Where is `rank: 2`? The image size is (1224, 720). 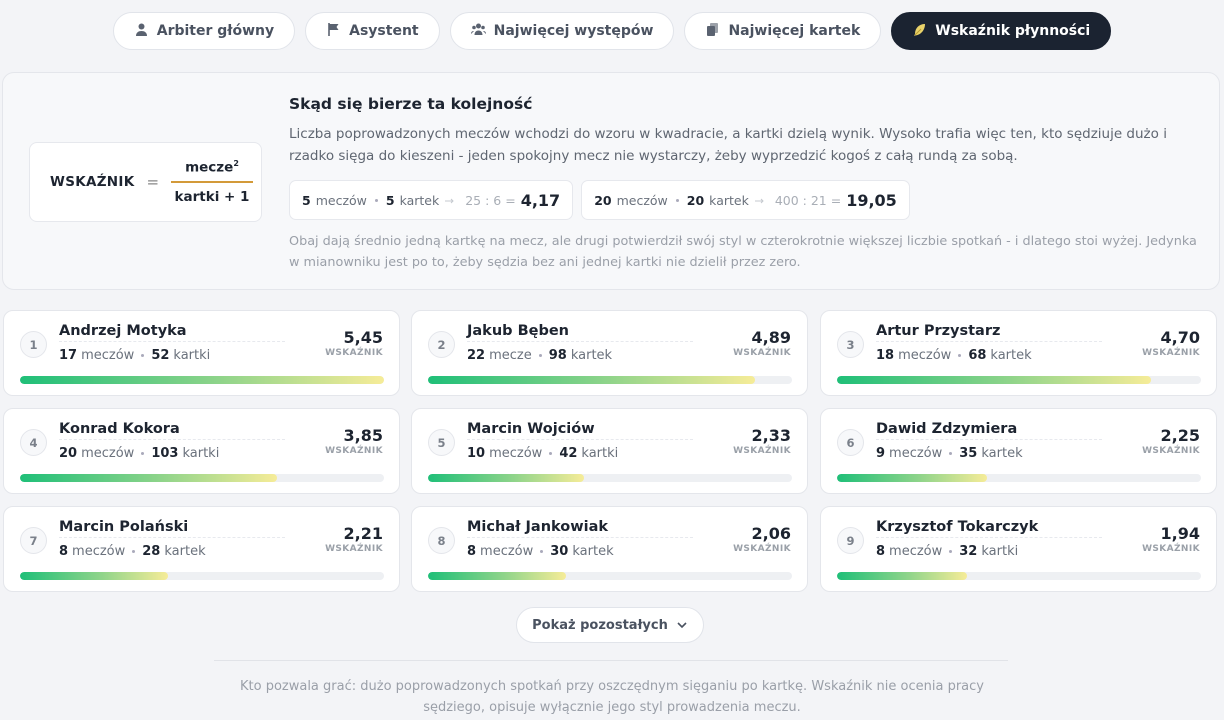 rank: 2 is located at coordinates (441, 344).